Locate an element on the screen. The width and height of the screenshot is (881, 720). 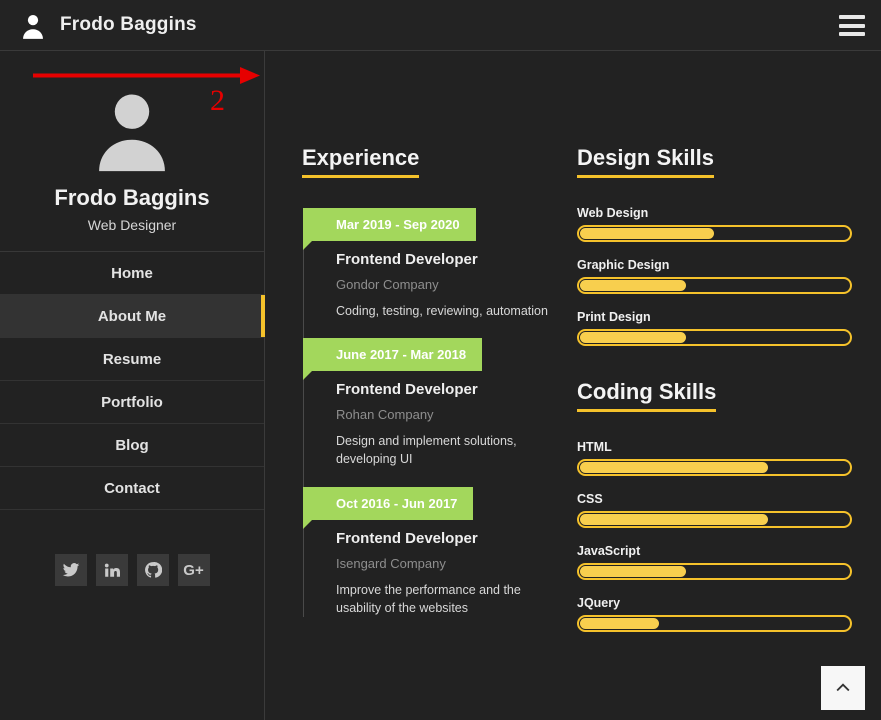
top-bar: Frodo Baggins is located at coordinates (440, 25).